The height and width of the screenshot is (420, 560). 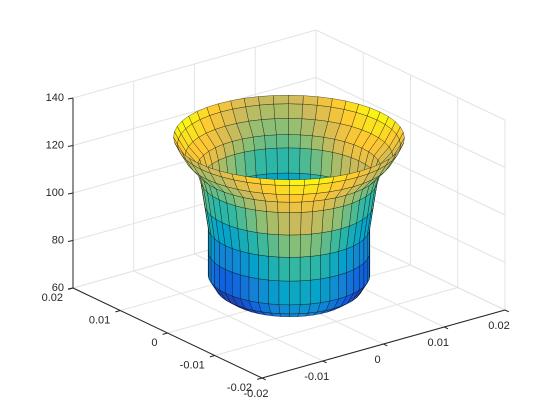 What do you see at coordinates (55, 145) in the screenshot?
I see `z-tick-label: 120` at bounding box center [55, 145].